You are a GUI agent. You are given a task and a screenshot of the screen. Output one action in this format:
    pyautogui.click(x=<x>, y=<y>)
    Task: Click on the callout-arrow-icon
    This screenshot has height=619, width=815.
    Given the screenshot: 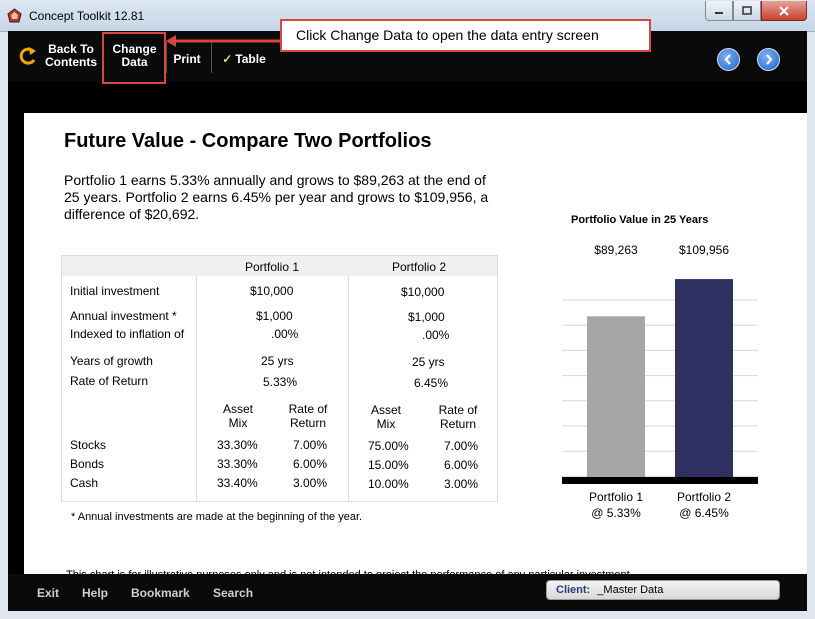 What is the action you would take?
    pyautogui.click(x=224, y=41)
    